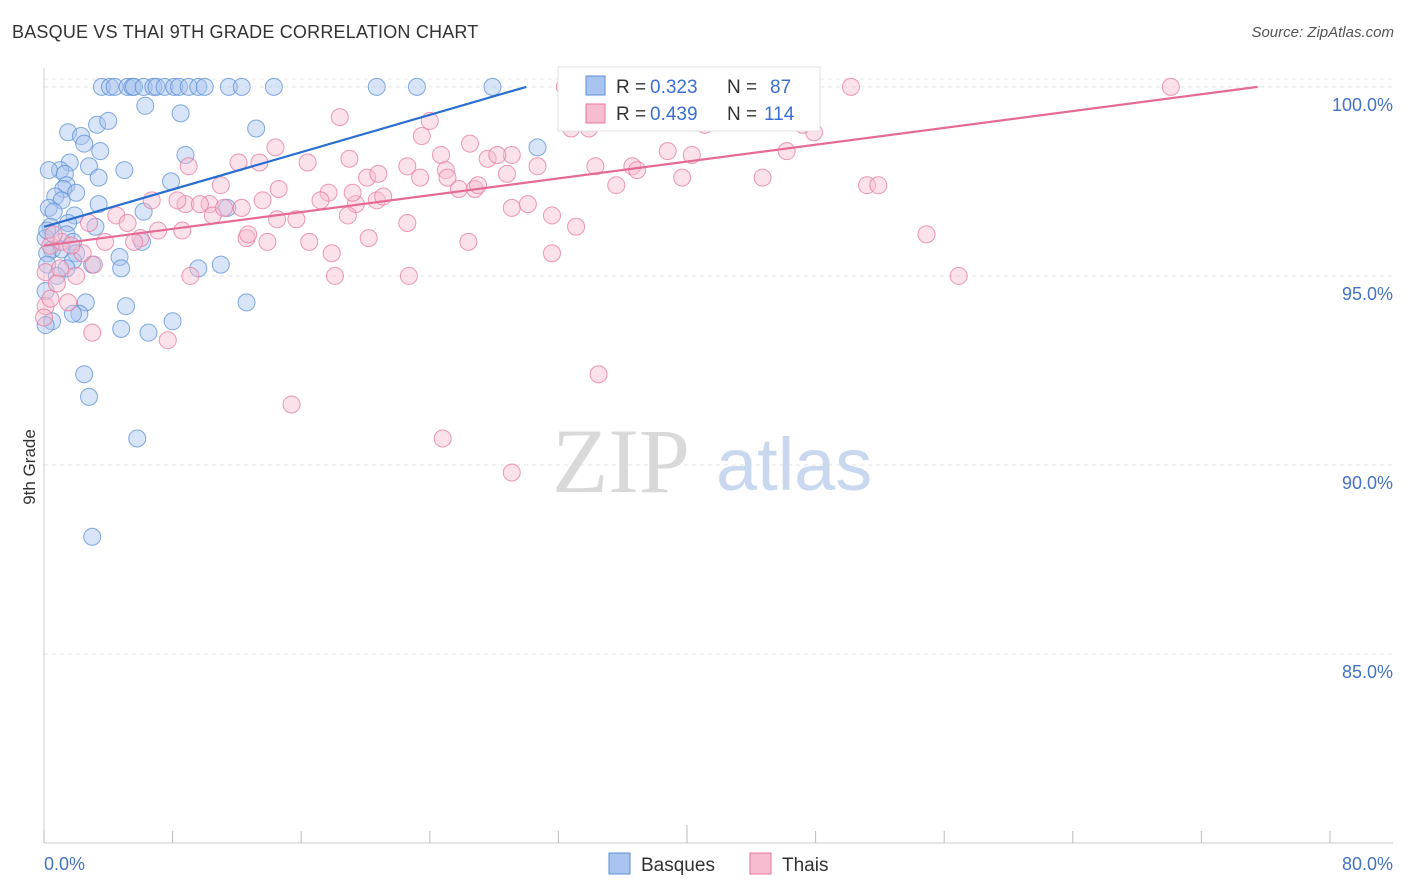  Describe the element at coordinates (805, 865) in the screenshot. I see `legend-bottom-label-thais: Thais` at that location.